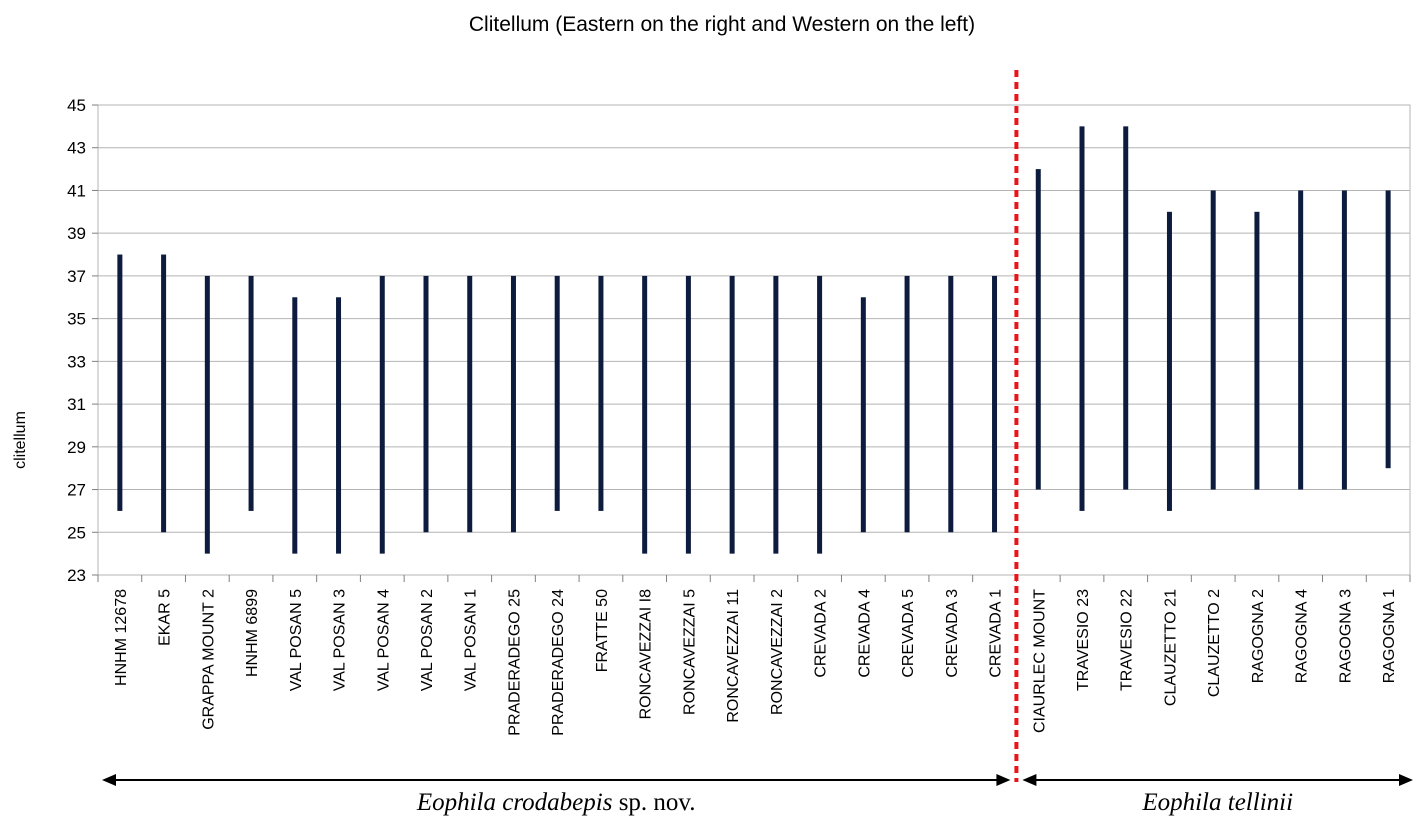 The image size is (1419, 818). Describe the element at coordinates (1389, 636) in the screenshot. I see `x-tick-label: RAGOGNA 1` at that location.